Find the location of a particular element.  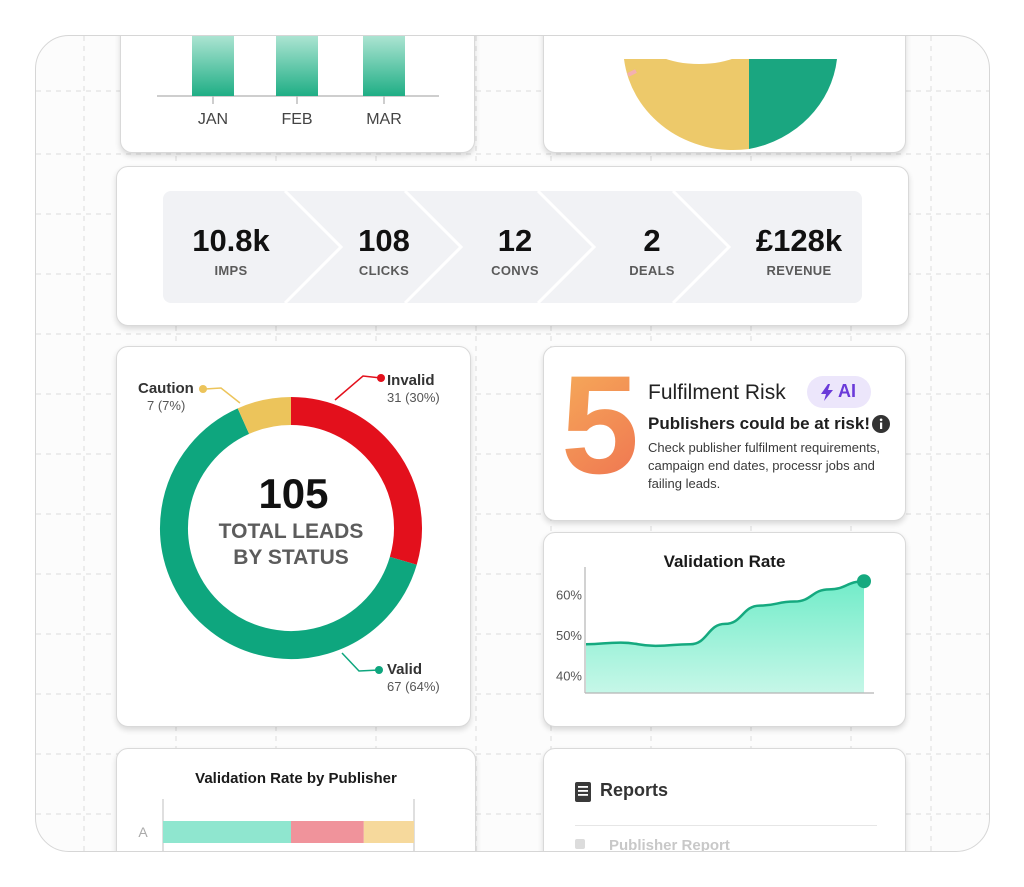

document-icon is located at coordinates (583, 792).